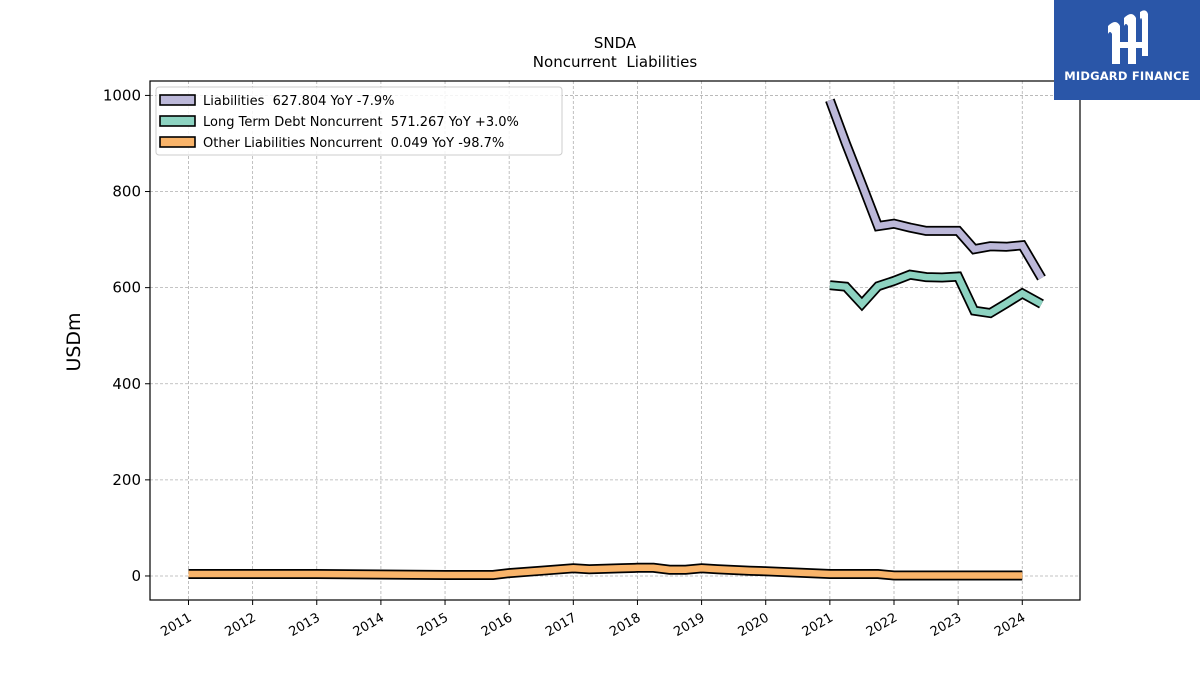 This screenshot has width=1200, height=675. What do you see at coordinates (946, 625) in the screenshot?
I see `x-tick-label: 2023` at bounding box center [946, 625].